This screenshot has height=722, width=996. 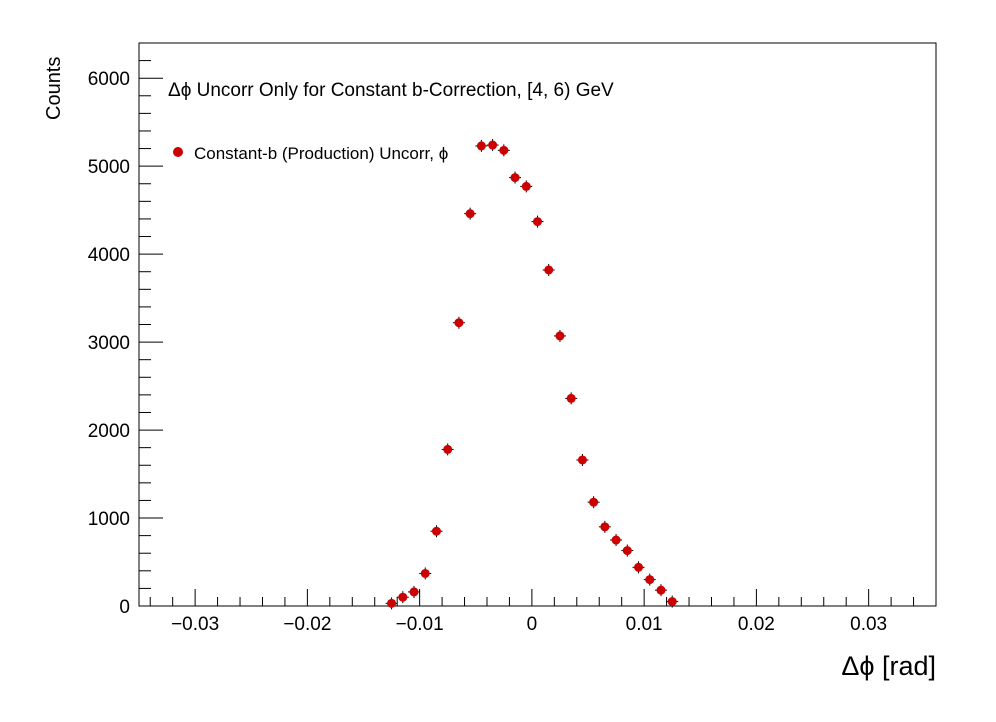 I want to click on y-tick-label: 4000, so click(x=109, y=255).